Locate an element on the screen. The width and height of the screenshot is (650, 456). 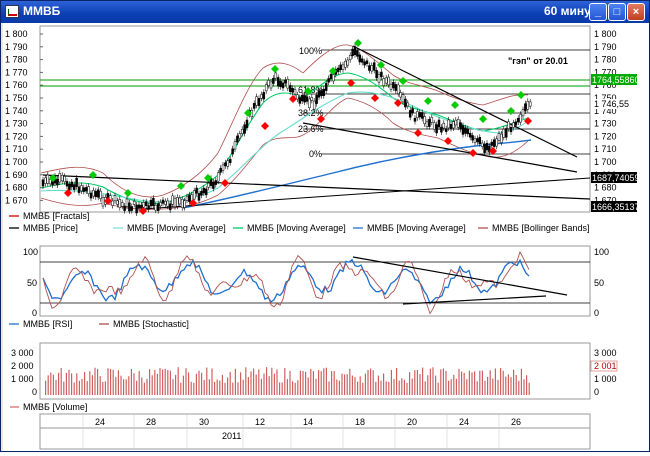
volume-pane is located at coordinates (315, 371).